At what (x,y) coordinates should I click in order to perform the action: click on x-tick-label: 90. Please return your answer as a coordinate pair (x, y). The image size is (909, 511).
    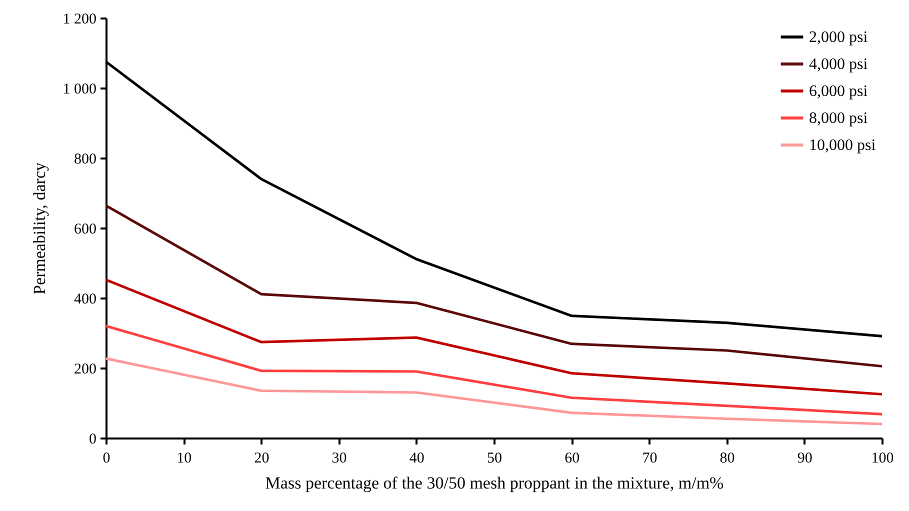
    Looking at the image, I should click on (804, 458).